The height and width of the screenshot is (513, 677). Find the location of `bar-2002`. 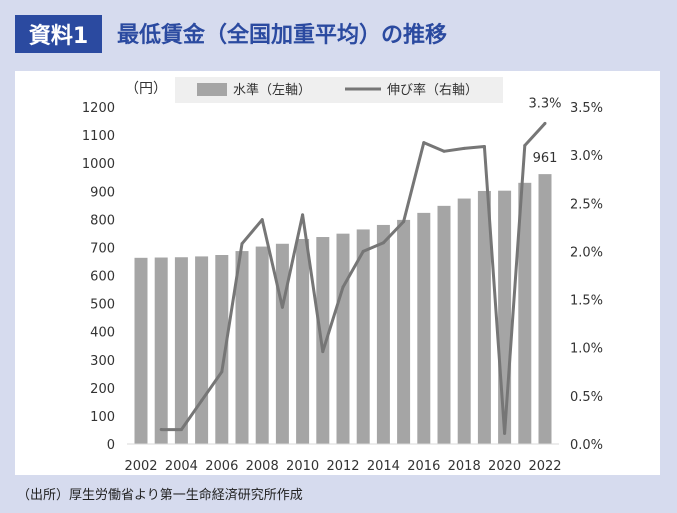

bar-2002 is located at coordinates (141, 350).